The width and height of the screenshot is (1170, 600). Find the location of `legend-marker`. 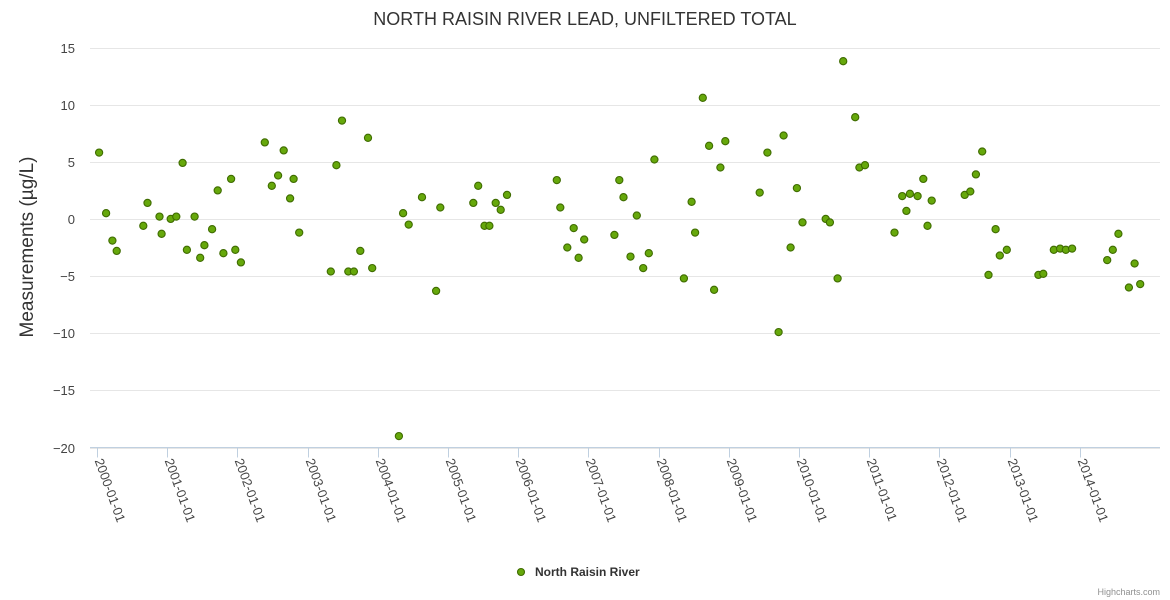

legend-marker is located at coordinates (521, 572).